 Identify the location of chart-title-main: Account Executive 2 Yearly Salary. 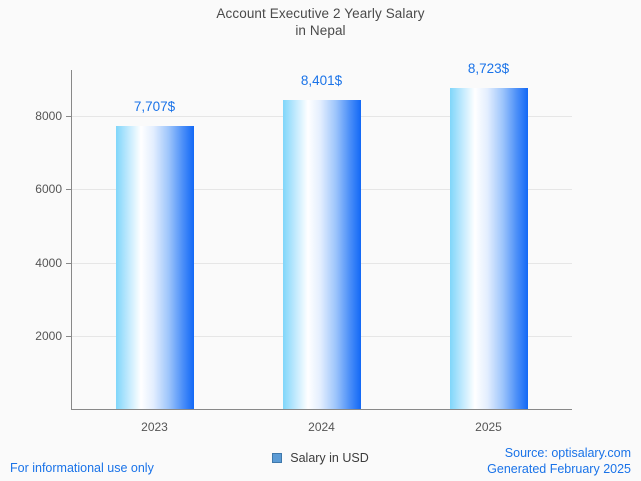
(320, 13).